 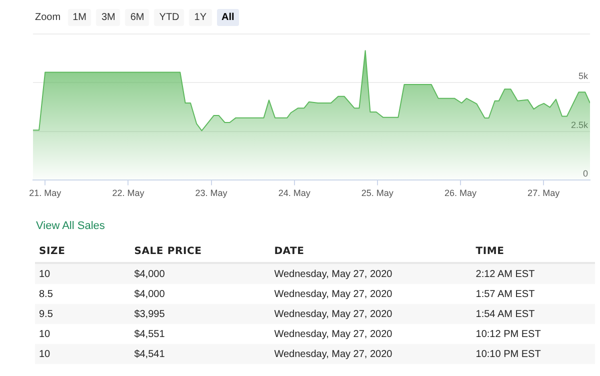 I want to click on text: DATE, so click(x=371, y=251).